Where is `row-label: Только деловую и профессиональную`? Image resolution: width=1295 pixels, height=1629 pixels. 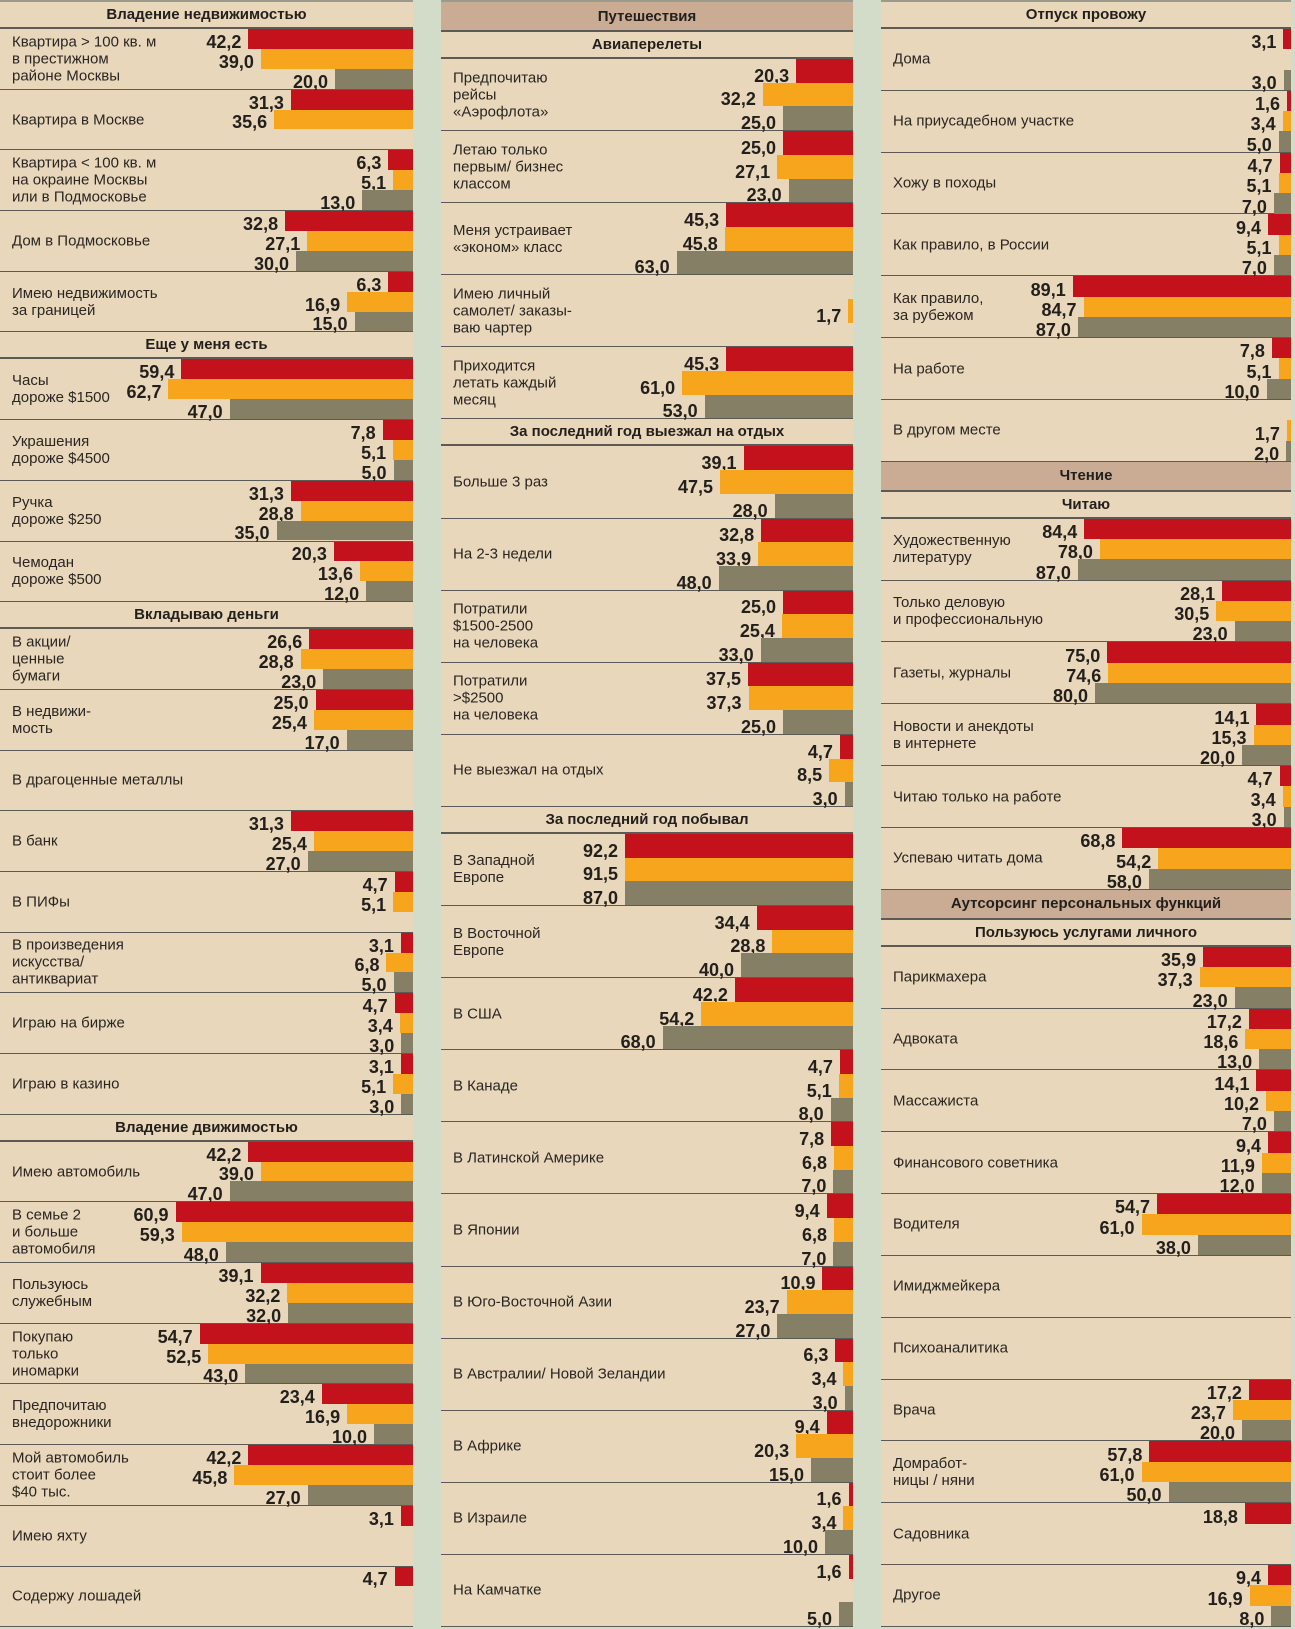
row-label: Только деловую и профессиональную is located at coordinates (968, 611).